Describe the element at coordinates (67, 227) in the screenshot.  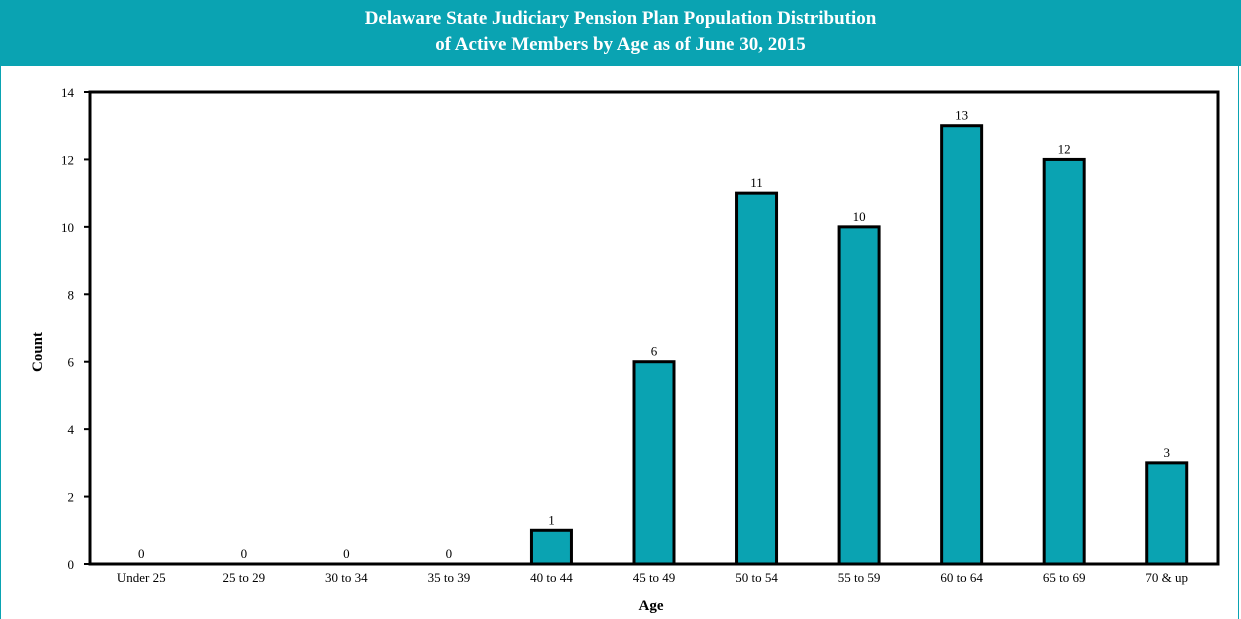
I see `y-tick-label: 10` at that location.